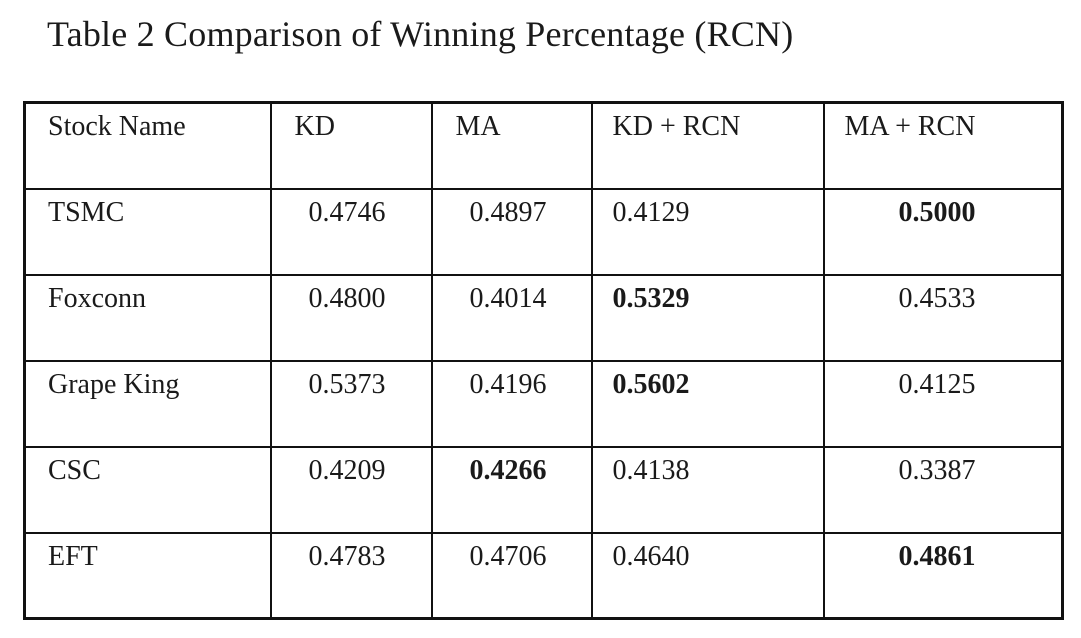 This screenshot has width=1081, height=638. What do you see at coordinates (147, 317) in the screenshot?
I see `stock-name-cell: Foxconn` at bounding box center [147, 317].